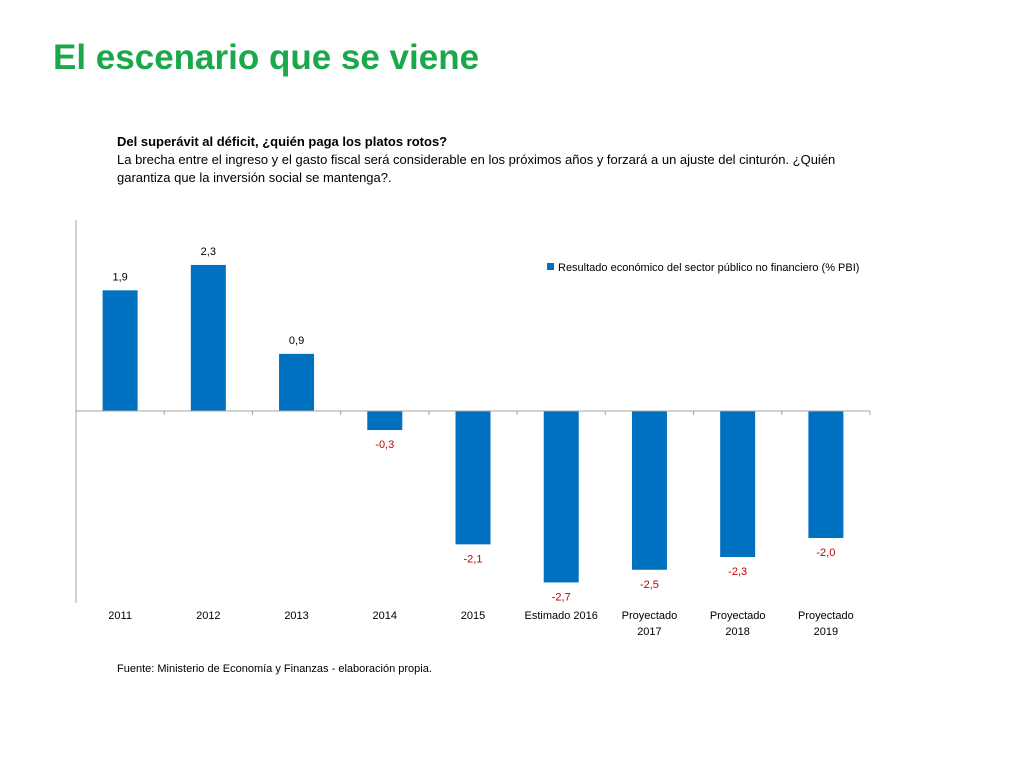 This screenshot has width=1024, height=768. Describe the element at coordinates (208, 252) in the screenshot. I see `data-label: 2,3` at that location.